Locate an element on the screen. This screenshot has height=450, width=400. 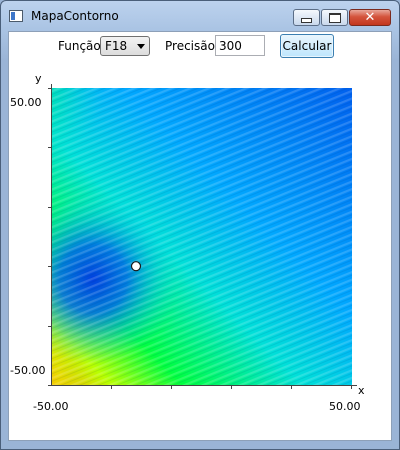
y-axis-label: y is located at coordinates (38, 78).